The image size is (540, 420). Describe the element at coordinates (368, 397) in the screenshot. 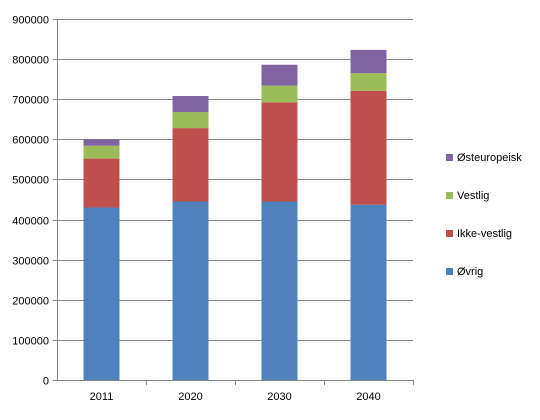

I see `x-tick-label: 2040` at that location.